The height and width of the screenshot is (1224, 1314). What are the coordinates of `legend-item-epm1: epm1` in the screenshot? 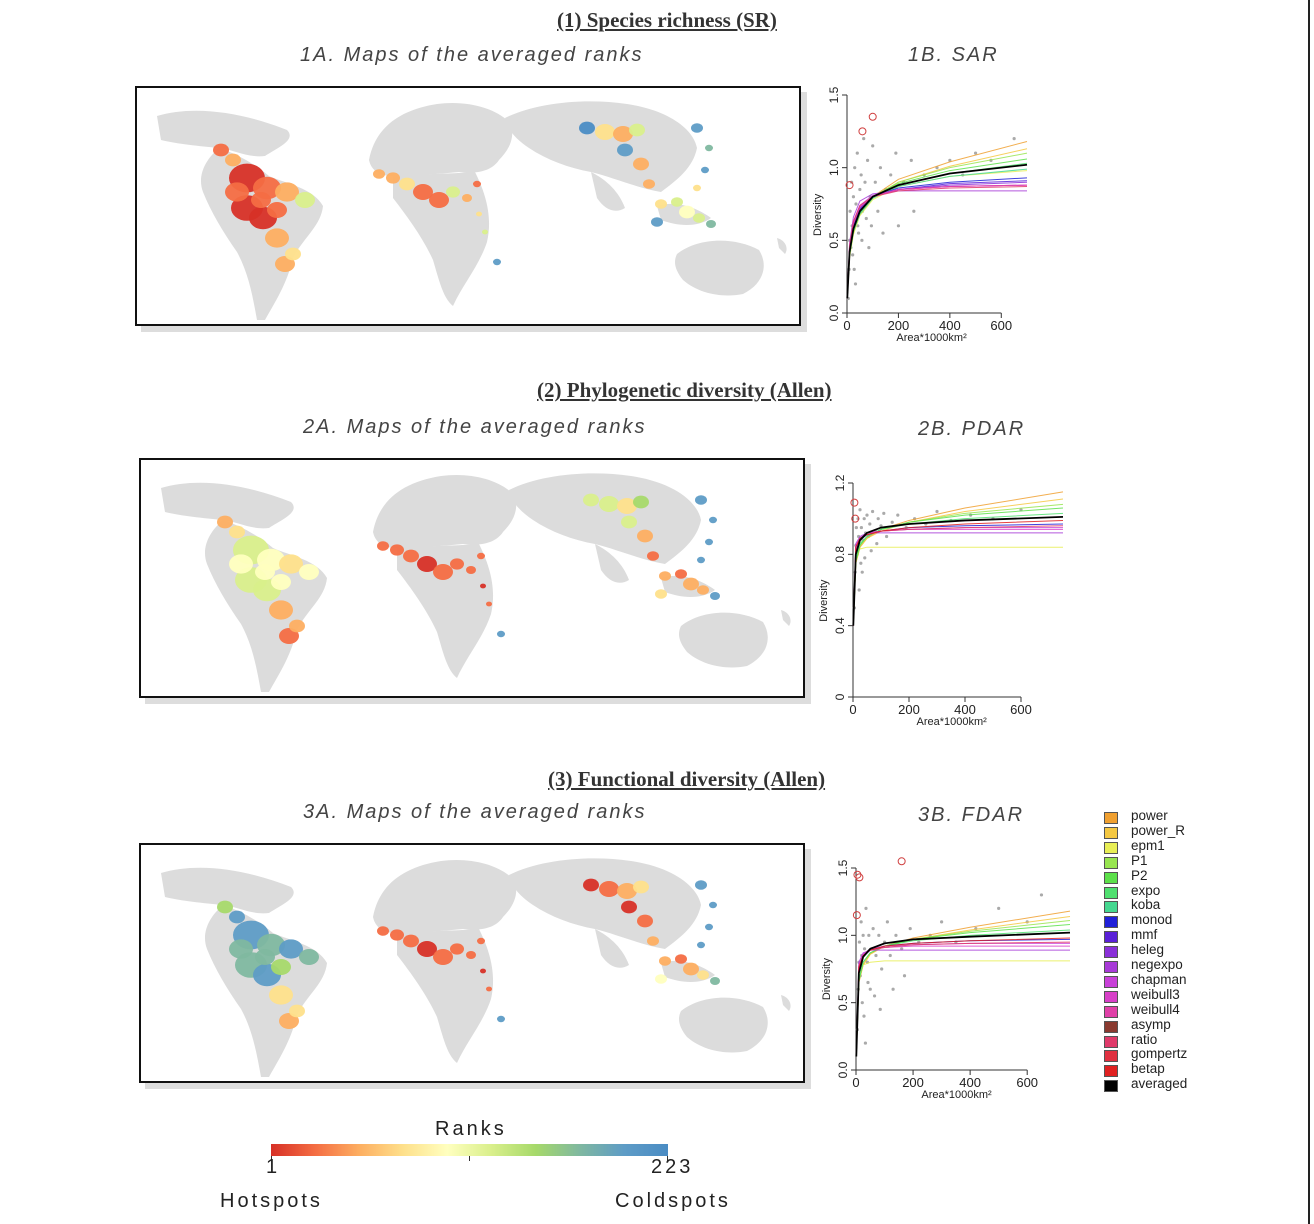 It's located at (1165, 845).